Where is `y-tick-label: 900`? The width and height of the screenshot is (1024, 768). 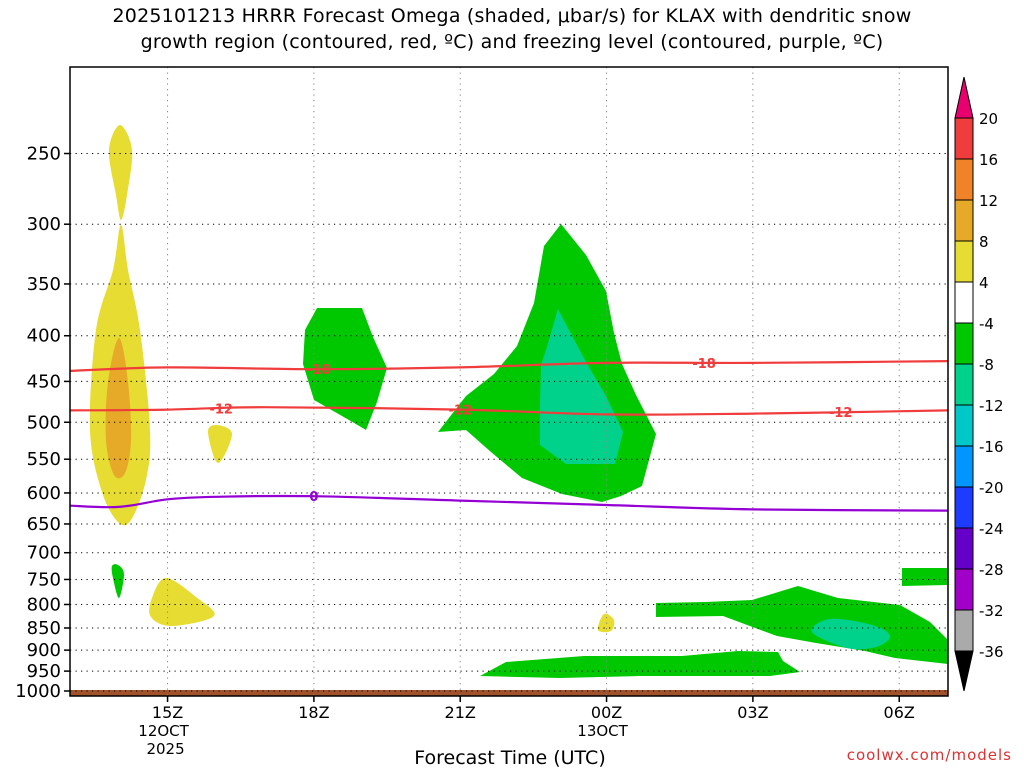 y-tick-label: 900 is located at coordinates (44, 650).